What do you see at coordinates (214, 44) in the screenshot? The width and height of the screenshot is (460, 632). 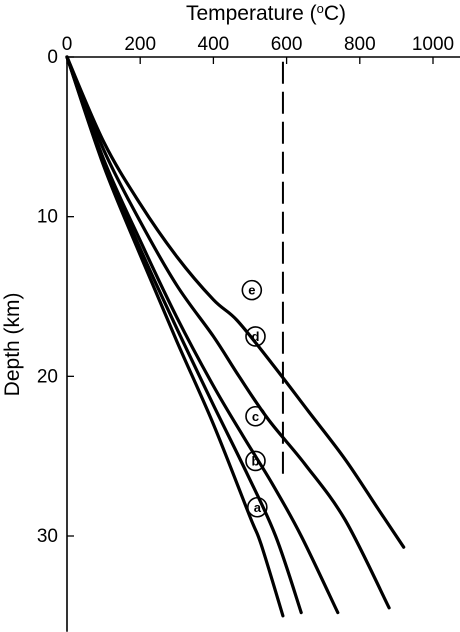 I see `x-tick-label: 400` at bounding box center [214, 44].